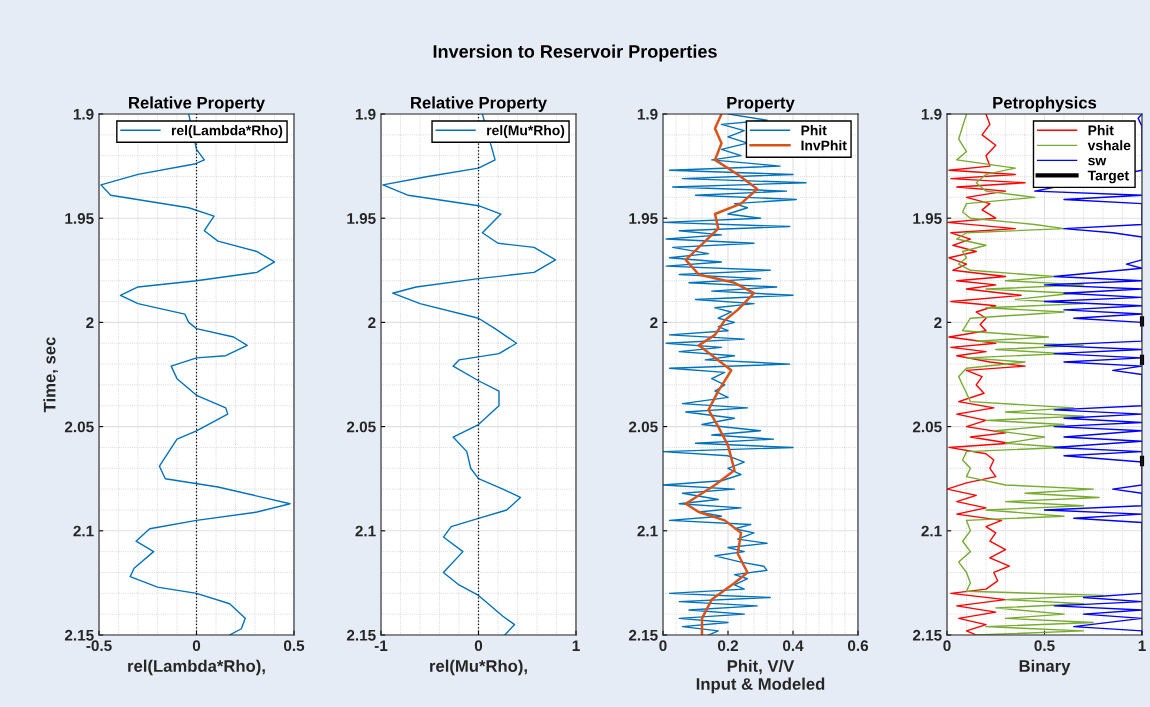 This screenshot has height=707, width=1150. Describe the element at coordinates (1109, 145) in the screenshot. I see `legend-label: vshale` at that location.